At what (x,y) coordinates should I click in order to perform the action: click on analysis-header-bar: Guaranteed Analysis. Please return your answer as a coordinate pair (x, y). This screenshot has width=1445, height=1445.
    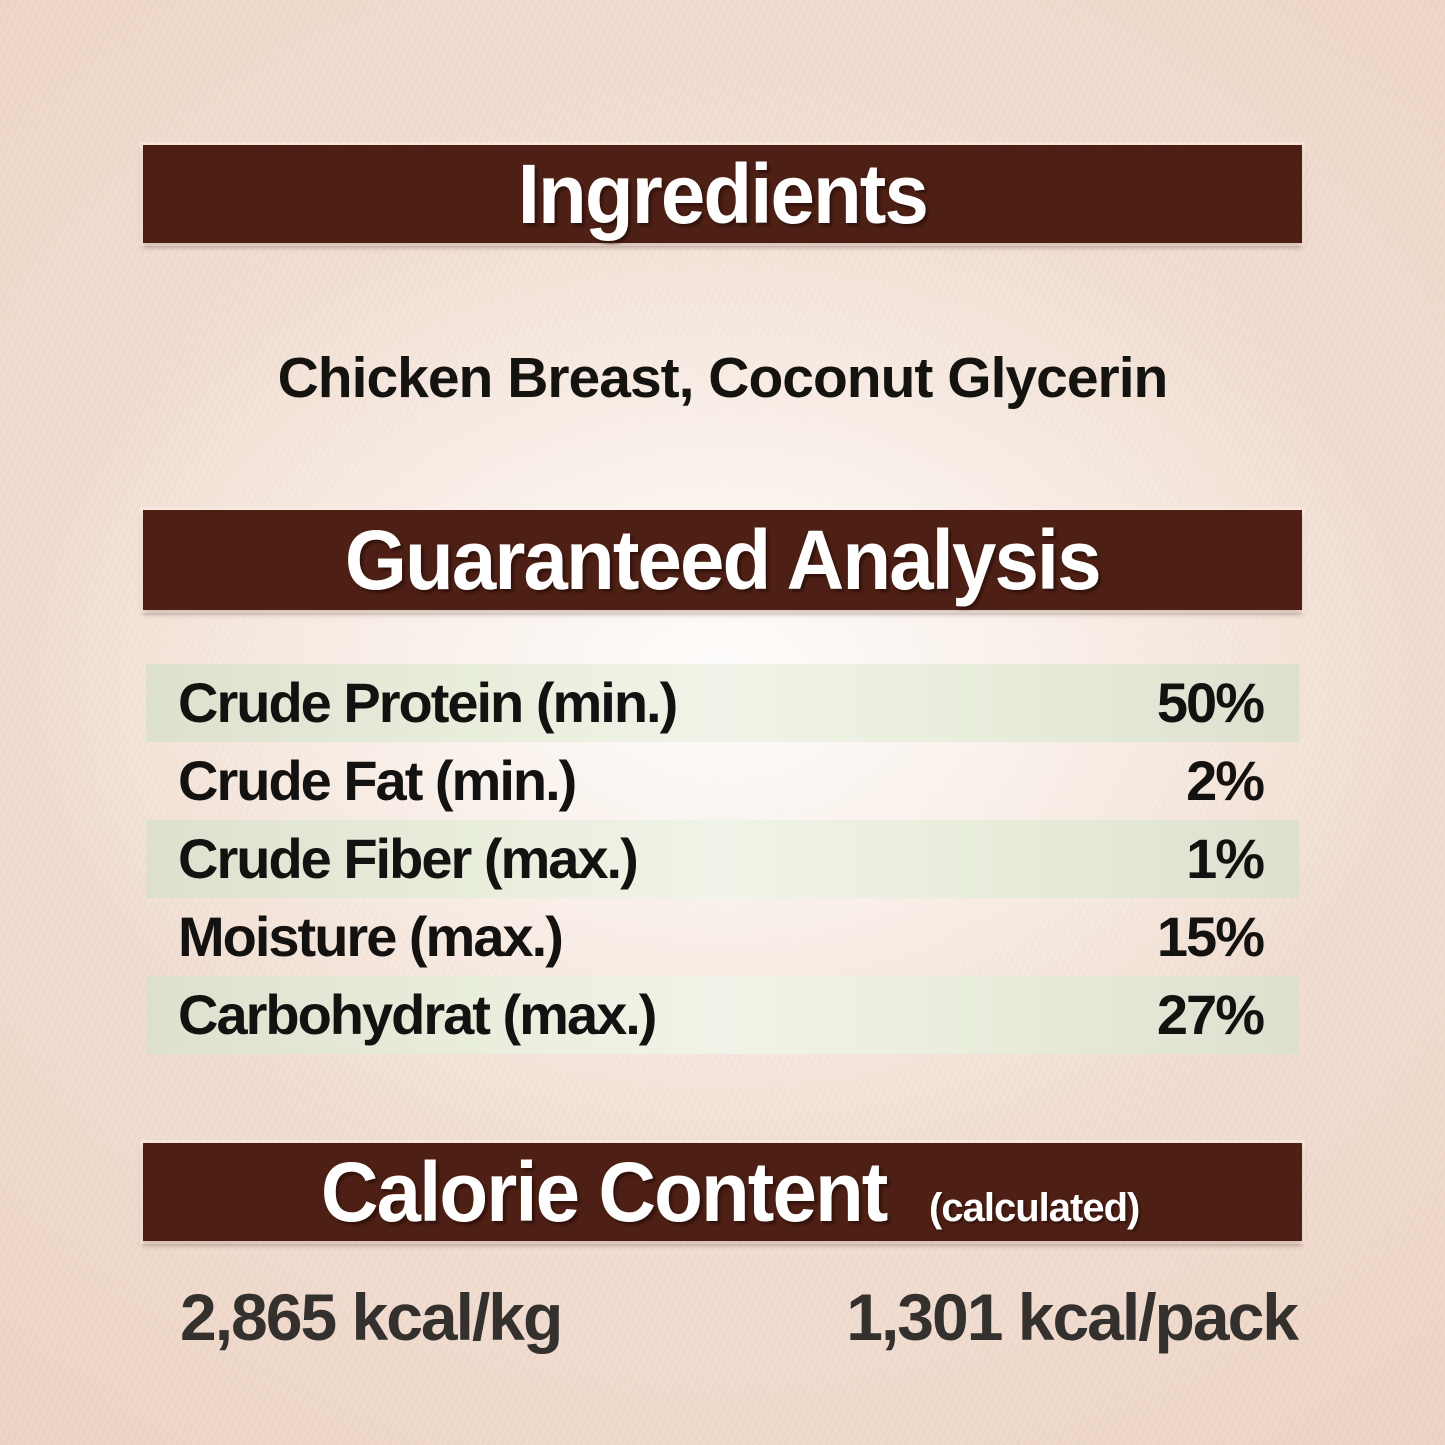
    Looking at the image, I should click on (722, 560).